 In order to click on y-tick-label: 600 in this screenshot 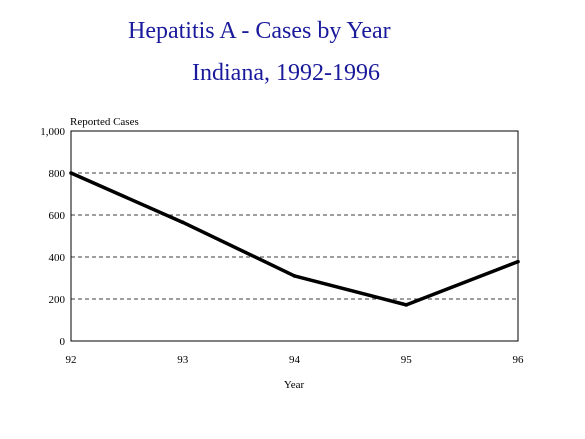, I will do `click(57, 216)`.